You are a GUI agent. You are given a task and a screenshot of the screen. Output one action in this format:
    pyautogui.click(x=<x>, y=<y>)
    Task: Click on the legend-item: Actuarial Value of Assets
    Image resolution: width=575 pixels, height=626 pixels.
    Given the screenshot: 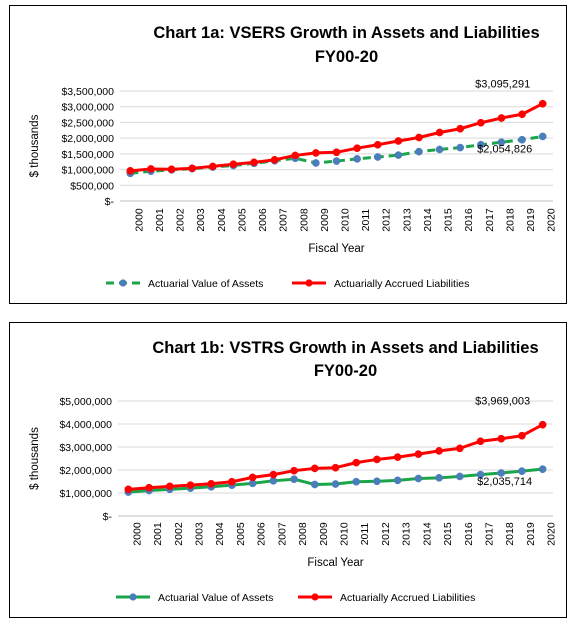 What is the action you would take?
    pyautogui.click(x=184, y=284)
    